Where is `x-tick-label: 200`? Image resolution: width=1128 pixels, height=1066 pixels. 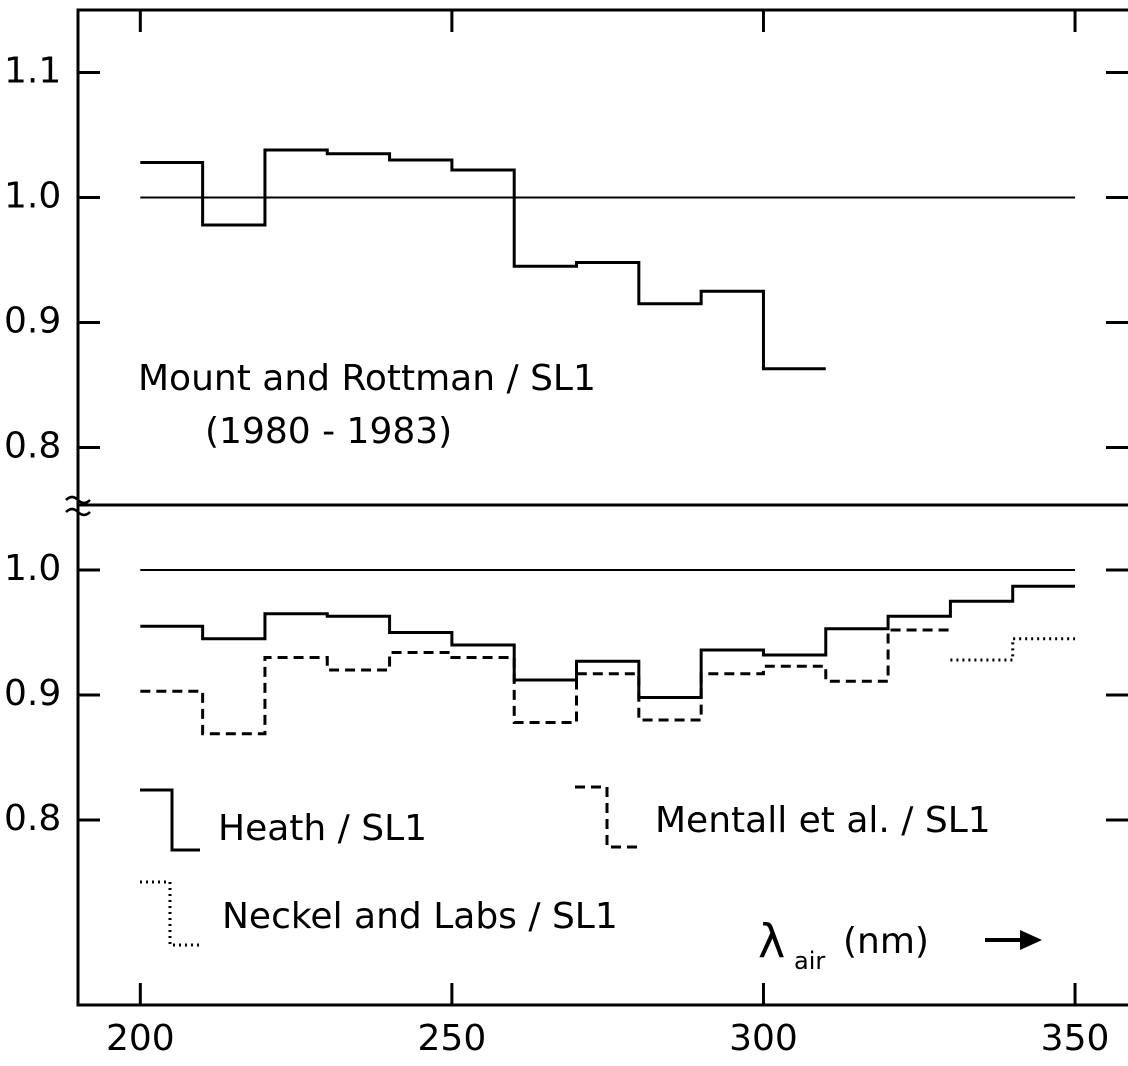
x-tick-label: 200 is located at coordinates (140, 1038).